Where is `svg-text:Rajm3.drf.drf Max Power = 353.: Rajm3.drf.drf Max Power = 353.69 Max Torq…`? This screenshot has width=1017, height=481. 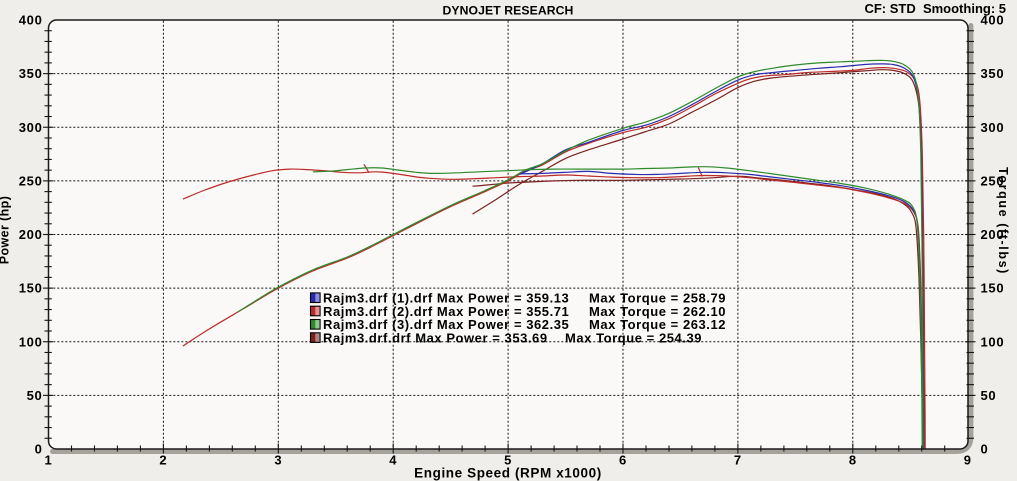
svg-text:Rajm3.drf.drf Max Power = 353.: Rajm3.drf.drf Max Power = 353.69 Max Torq… is located at coordinates (512, 337).